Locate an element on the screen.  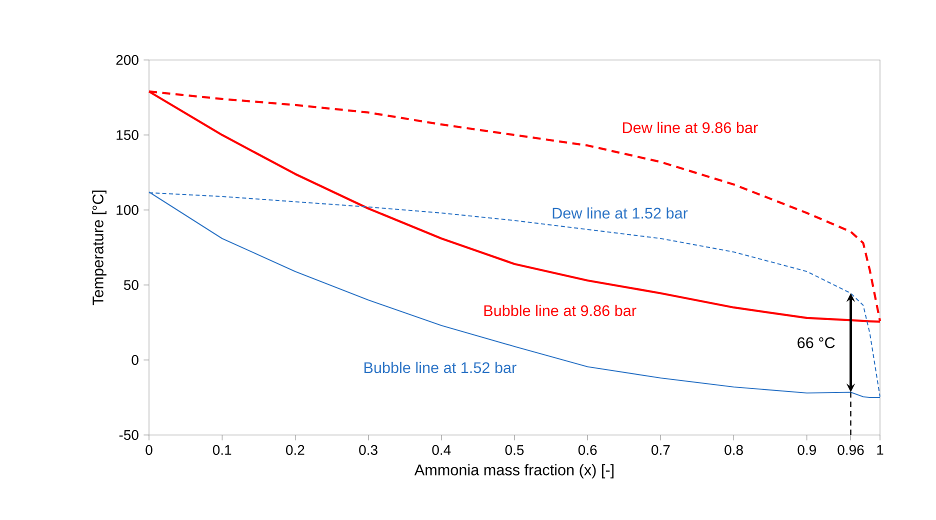
x-tick-label: 0.1 is located at coordinates (222, 450).